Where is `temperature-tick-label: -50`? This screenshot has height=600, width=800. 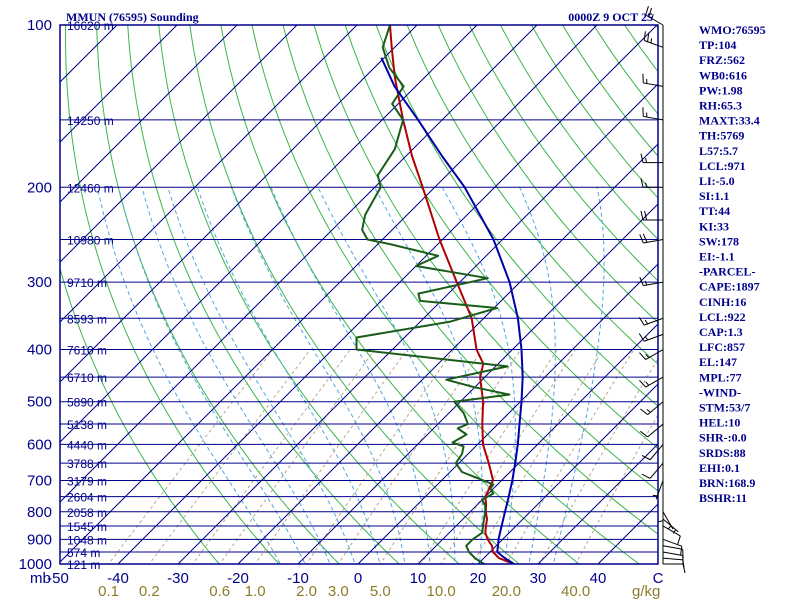 temperature-tick-label: -50 is located at coordinates (58, 578).